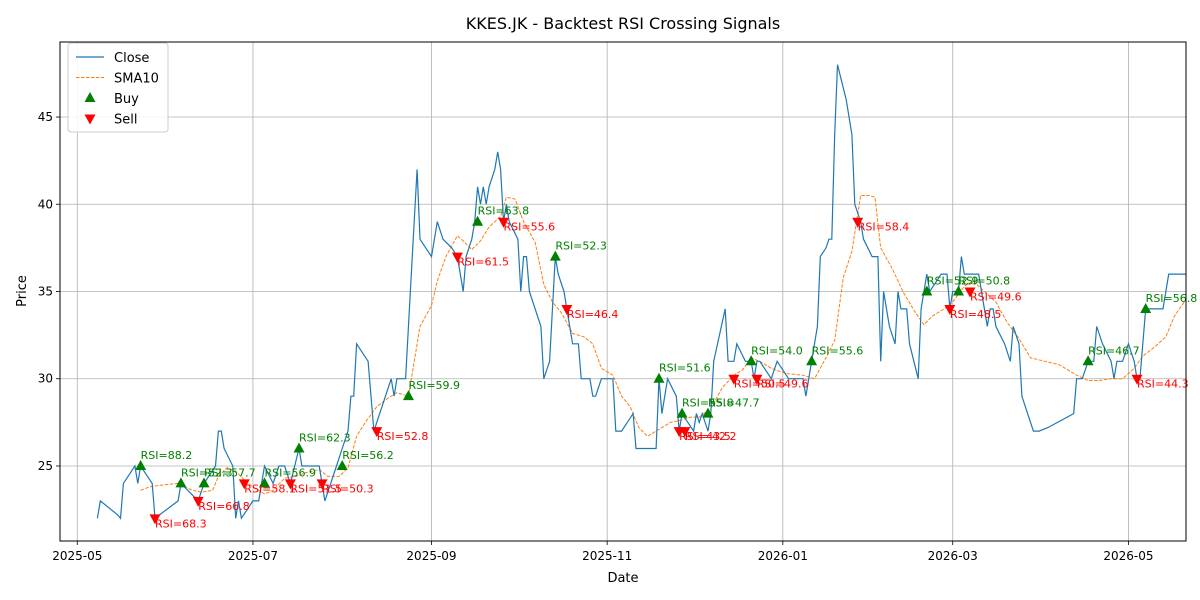  What do you see at coordinates (431, 556) in the screenshot?
I see `x-tick-label: 2025-09` at bounding box center [431, 556].